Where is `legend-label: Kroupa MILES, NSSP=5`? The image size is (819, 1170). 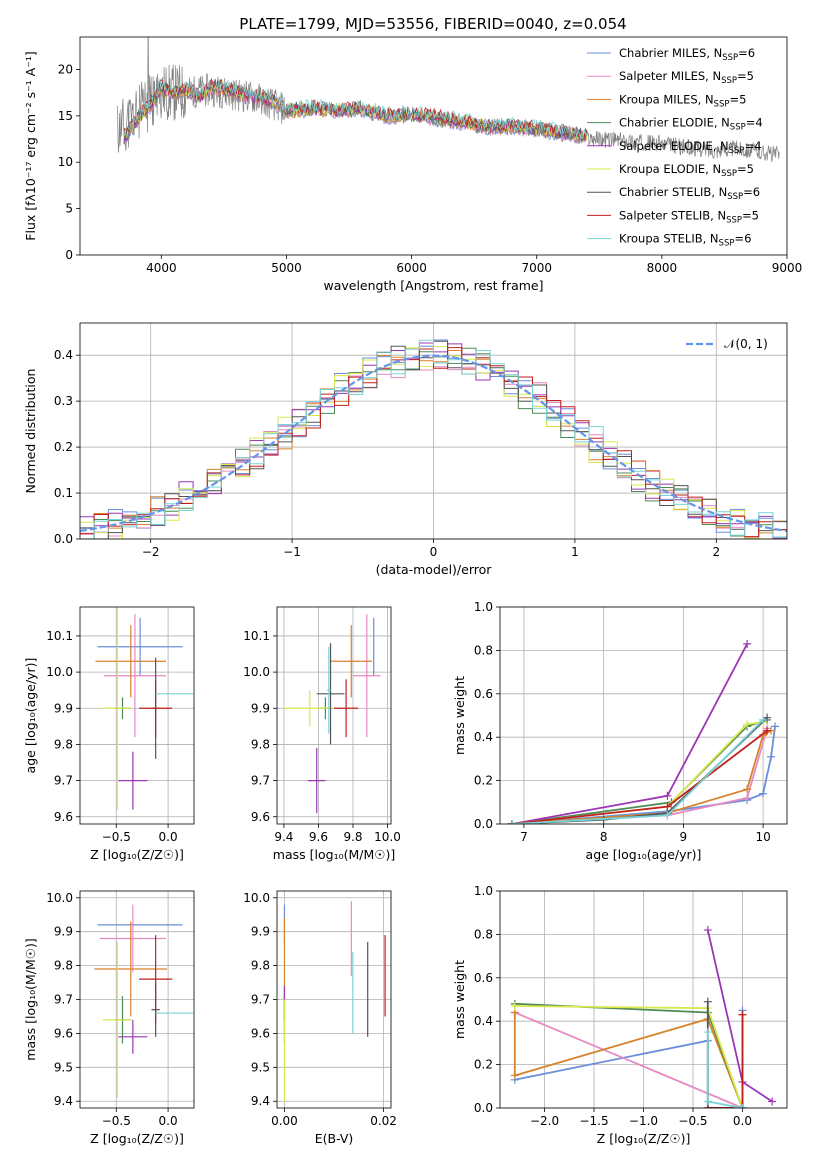 legend-label: Kroupa MILES, NSSP=5 is located at coordinates (682, 100).